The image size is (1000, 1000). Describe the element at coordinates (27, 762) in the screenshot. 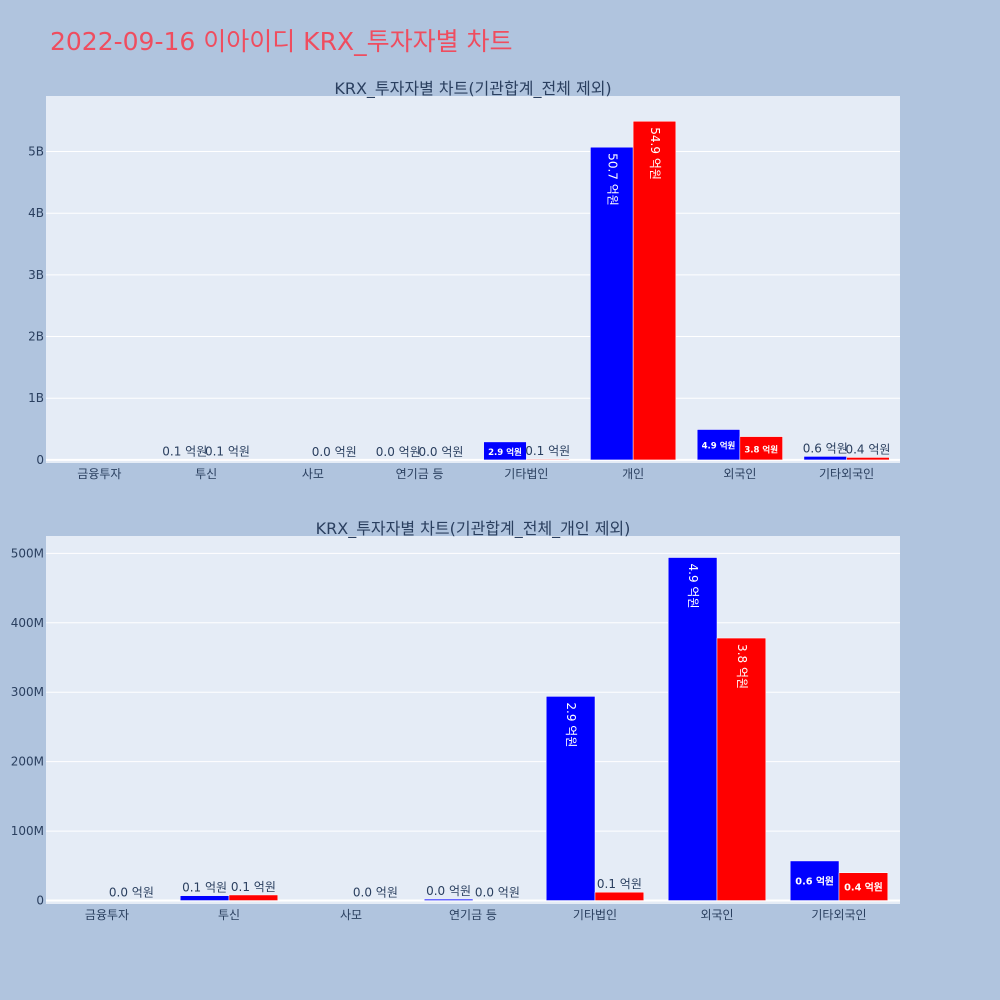

I see `y-tick-label: 200M` at that location.